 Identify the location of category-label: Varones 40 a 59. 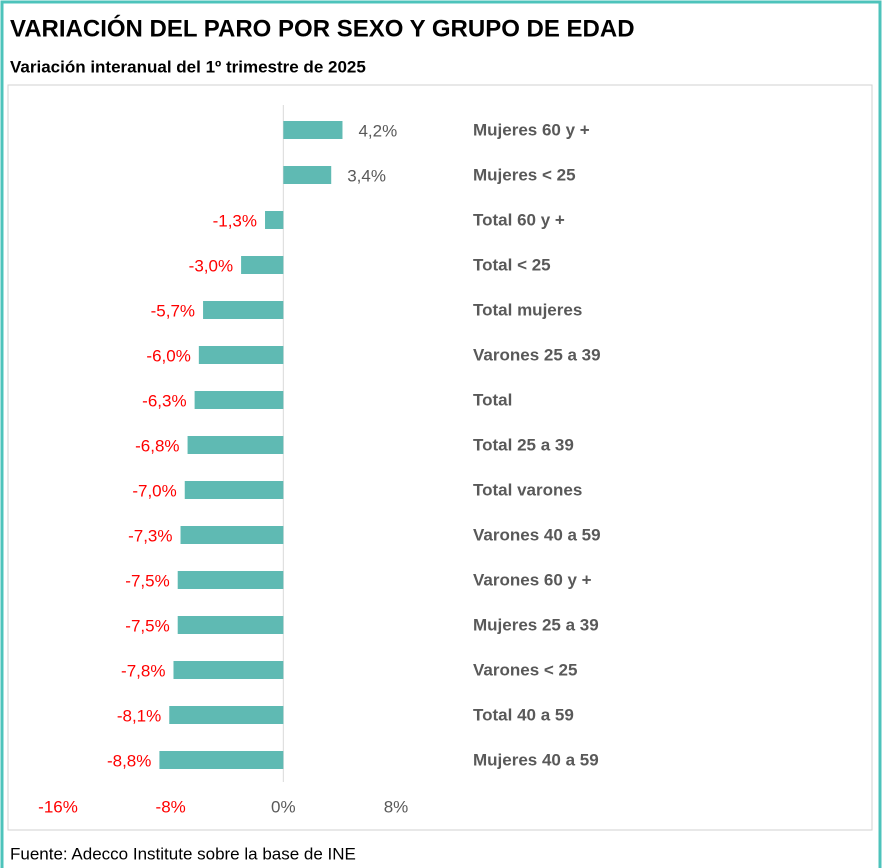
(537, 534).